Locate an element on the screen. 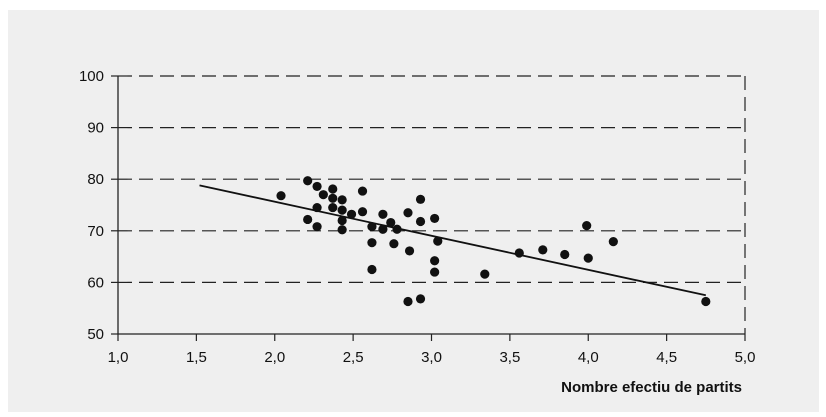 The height and width of the screenshot is (417, 826). x-tick-label: 5,0 is located at coordinates (745, 357).